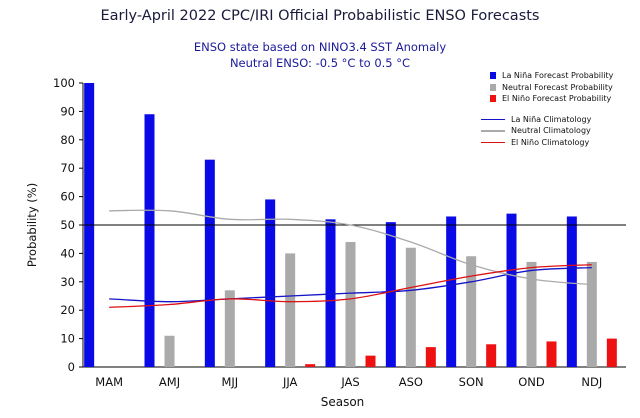  What do you see at coordinates (169, 382) in the screenshot?
I see `x-tick-label: AMJ` at bounding box center [169, 382].